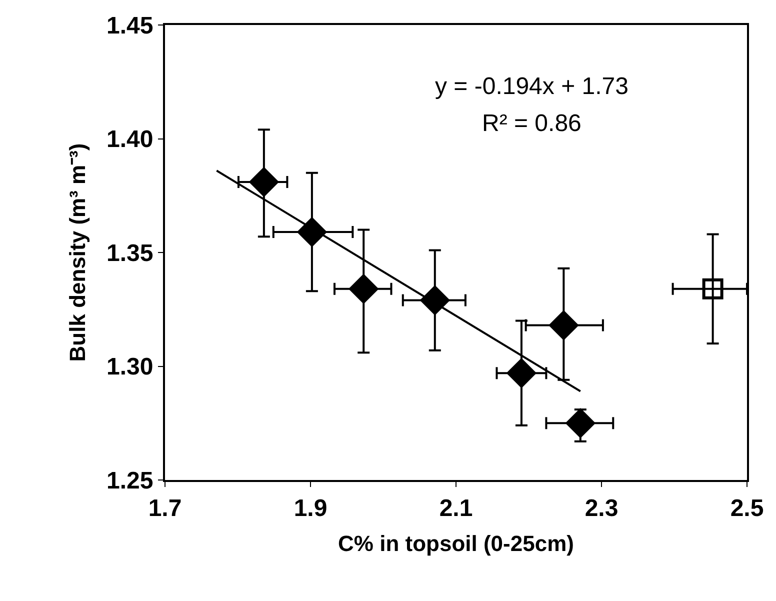  What do you see at coordinates (130, 140) in the screenshot?
I see `y-tick-label: 1.40` at bounding box center [130, 140].